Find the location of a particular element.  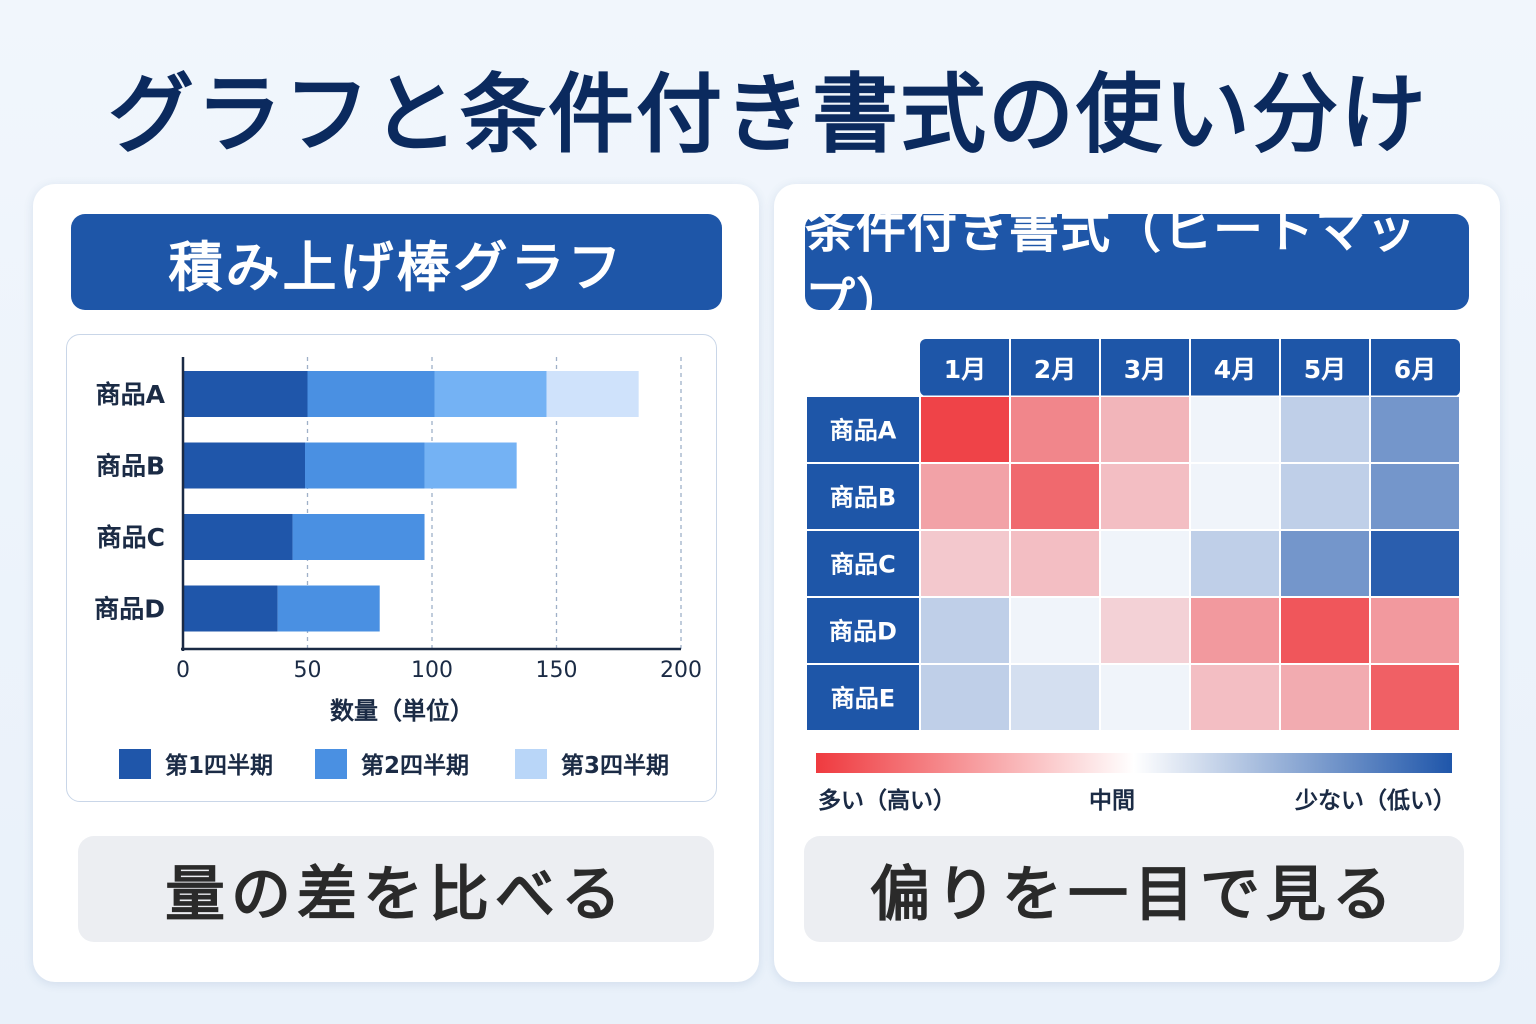

category-label: 商品B is located at coordinates (130, 466).